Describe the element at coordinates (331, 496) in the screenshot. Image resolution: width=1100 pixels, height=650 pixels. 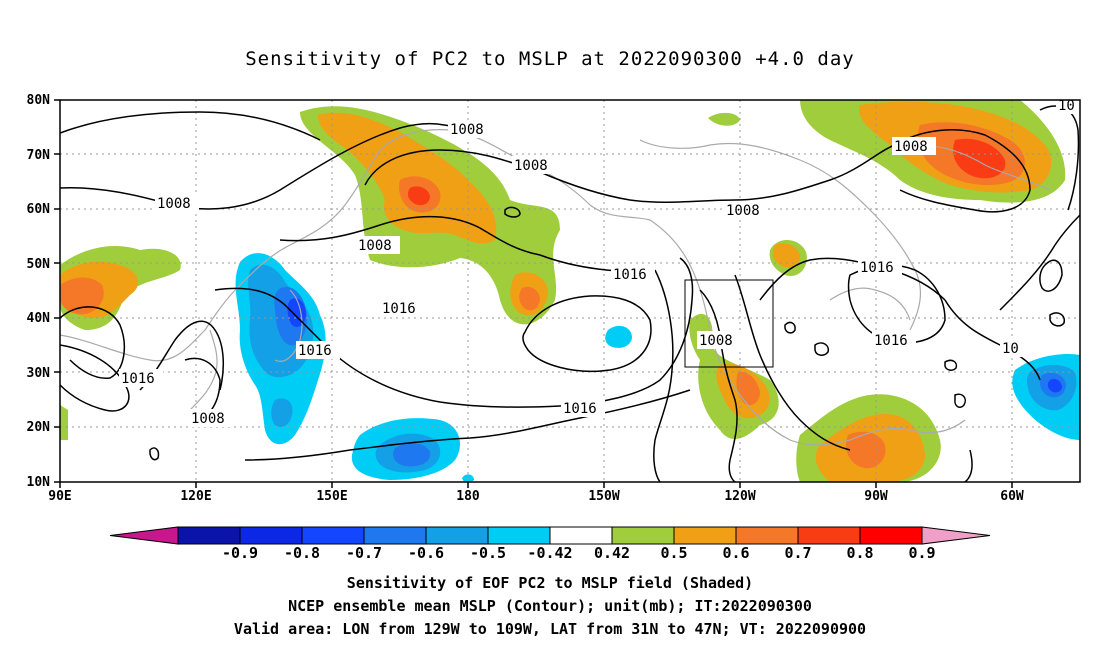
I see `x-tick-label: 150E` at that location.